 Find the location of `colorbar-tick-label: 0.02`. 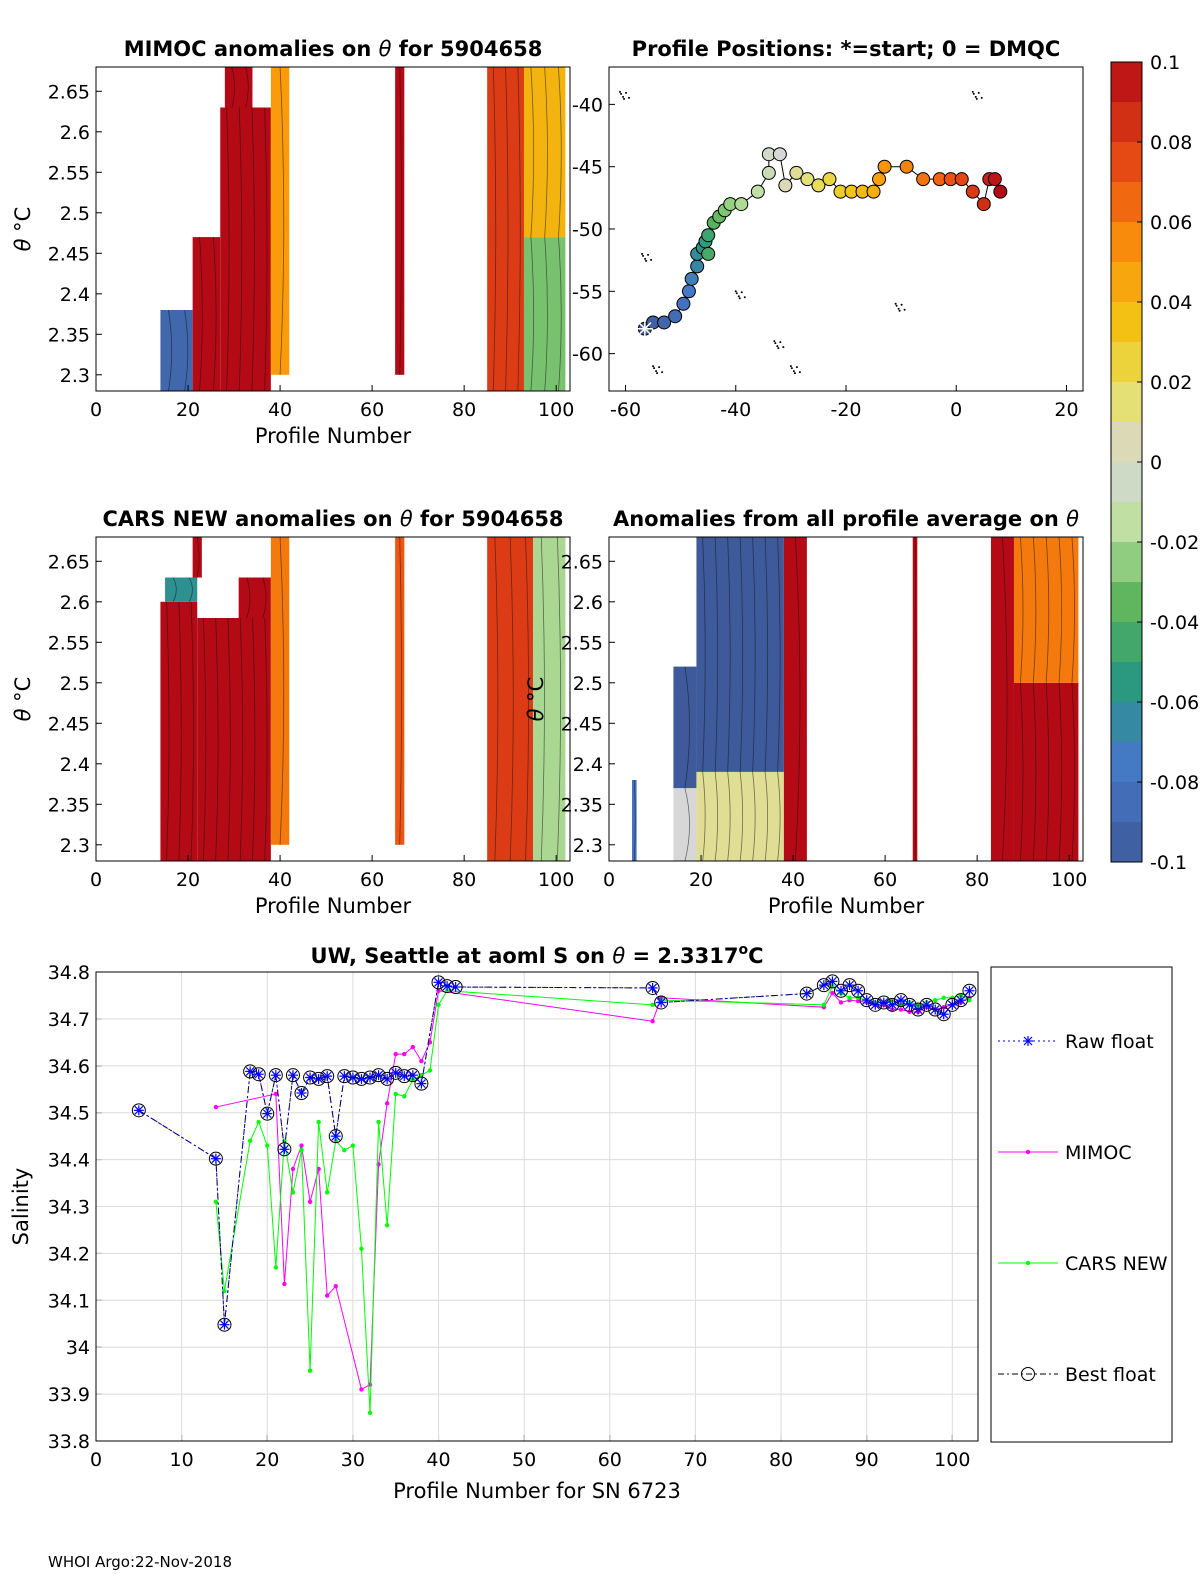

colorbar-tick-label: 0.02 is located at coordinates (1171, 383).